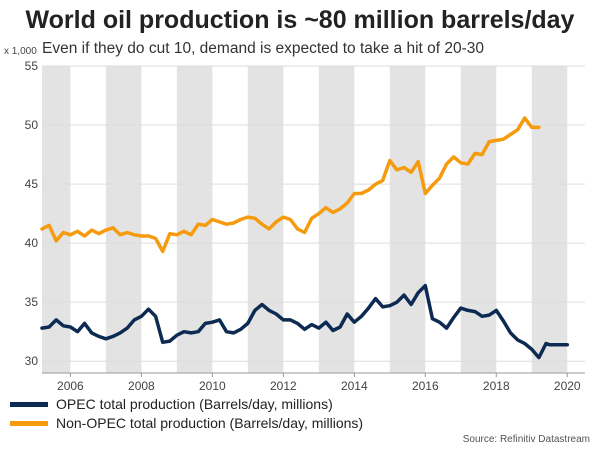 The width and height of the screenshot is (600, 450). I want to click on x-tick-label: 2006, so click(70, 386).